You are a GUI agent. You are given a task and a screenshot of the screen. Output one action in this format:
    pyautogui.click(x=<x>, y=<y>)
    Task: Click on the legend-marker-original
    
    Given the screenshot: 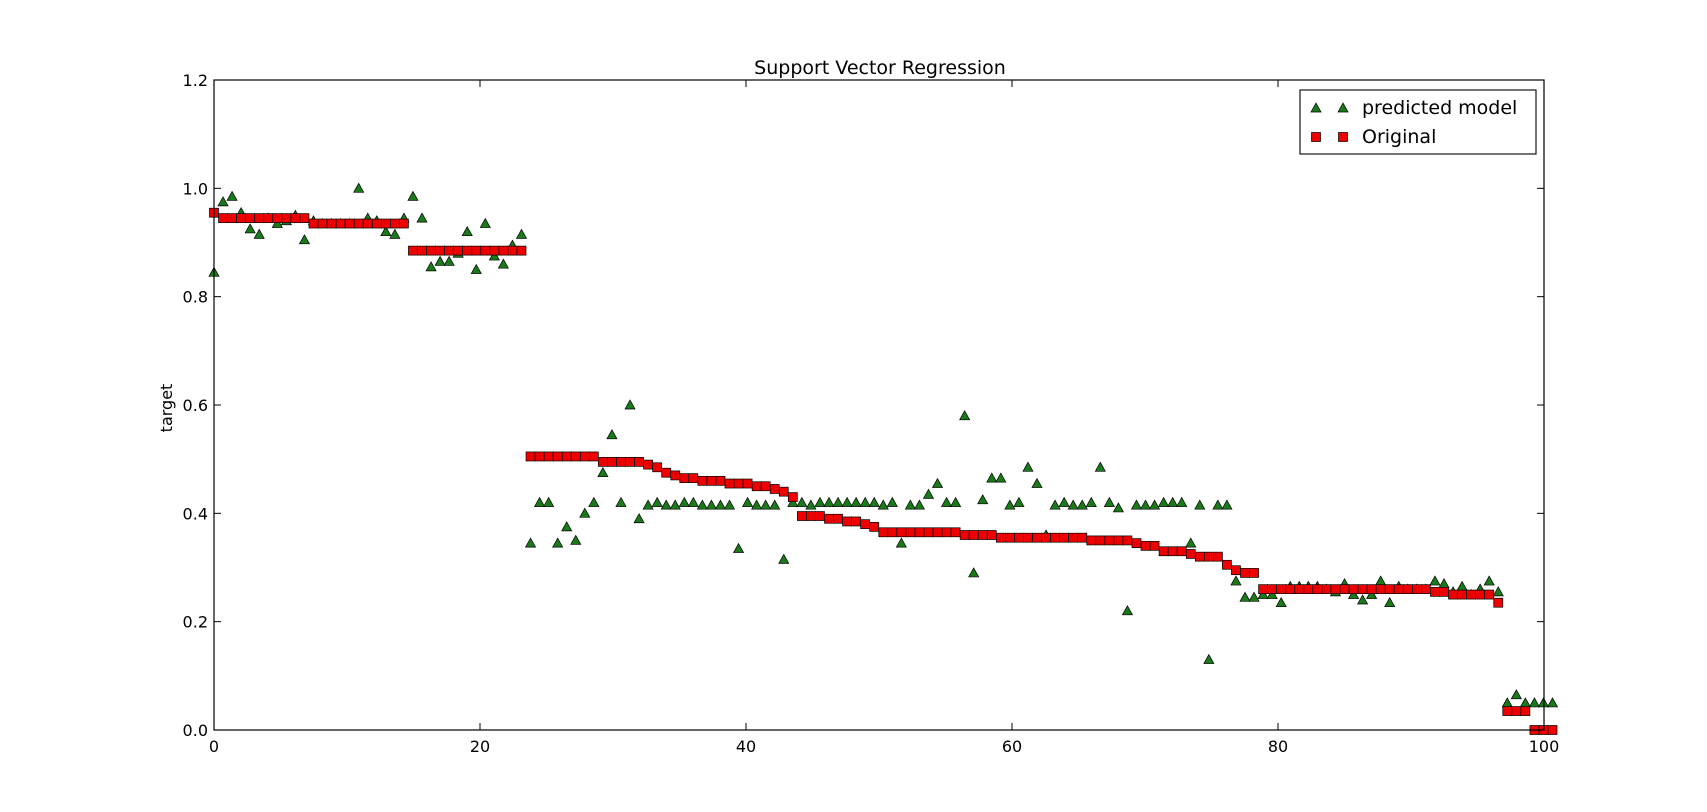 What is the action you would take?
    pyautogui.click(x=1343, y=137)
    